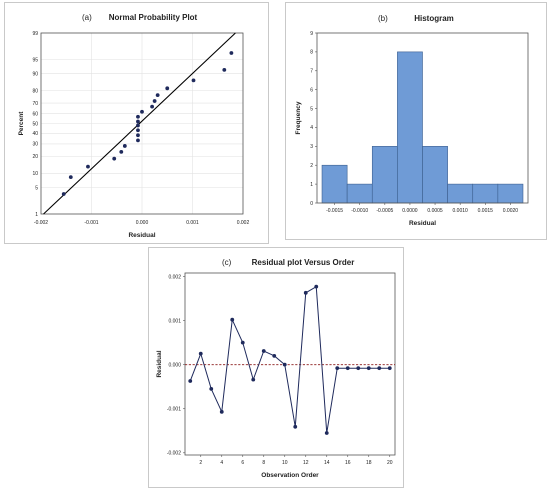  What do you see at coordinates (435, 211) in the screenshot?
I see `x-tick-label: 0.0005` at bounding box center [435, 211].